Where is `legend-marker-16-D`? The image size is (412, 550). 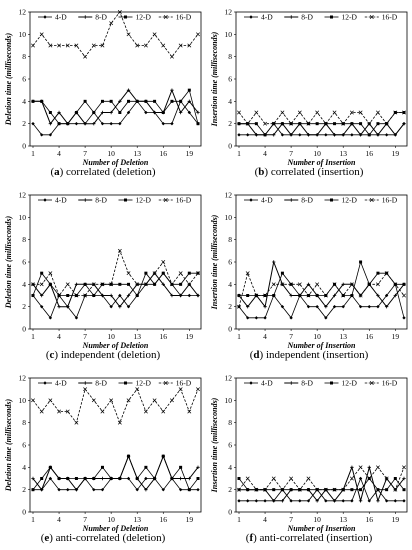 legend-marker-16-D is located at coordinates (165, 17).